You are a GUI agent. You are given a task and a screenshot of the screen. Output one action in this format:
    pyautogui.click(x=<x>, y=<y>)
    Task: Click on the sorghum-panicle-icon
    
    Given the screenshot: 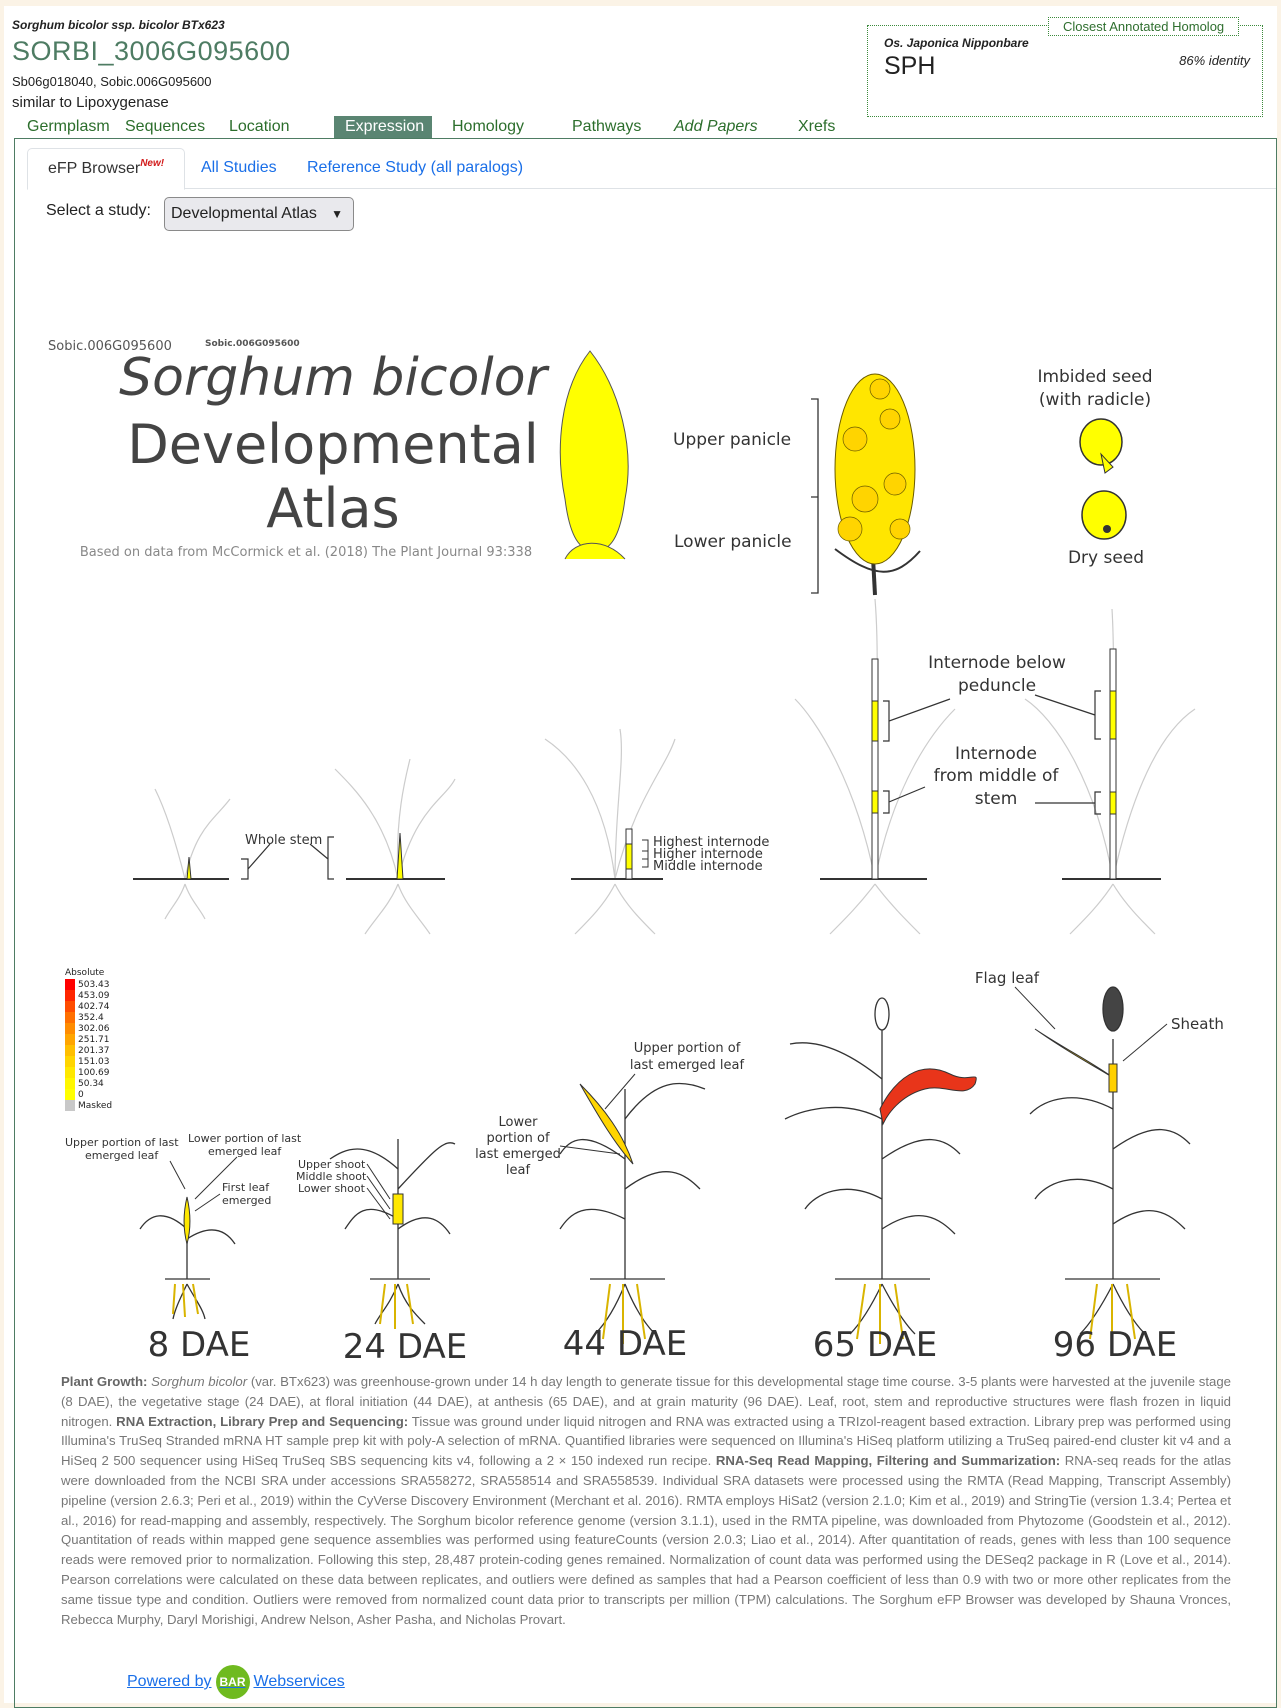 What is the action you would take?
    pyautogui.click(x=877, y=484)
    